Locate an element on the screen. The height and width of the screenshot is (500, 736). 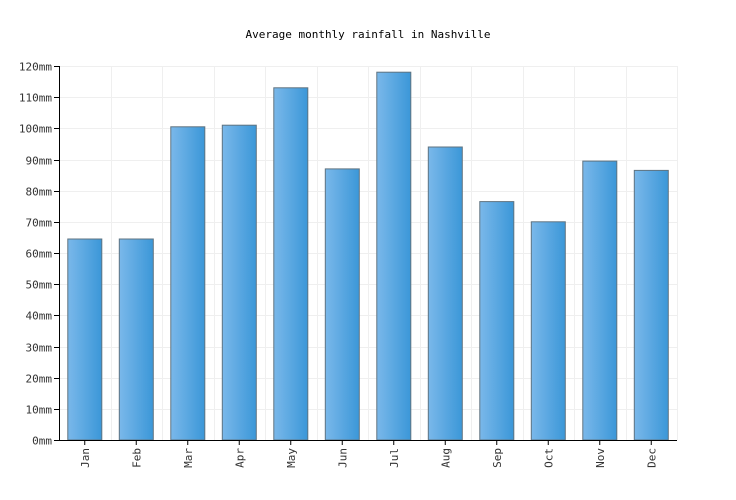
bar-feb is located at coordinates (136, 339).